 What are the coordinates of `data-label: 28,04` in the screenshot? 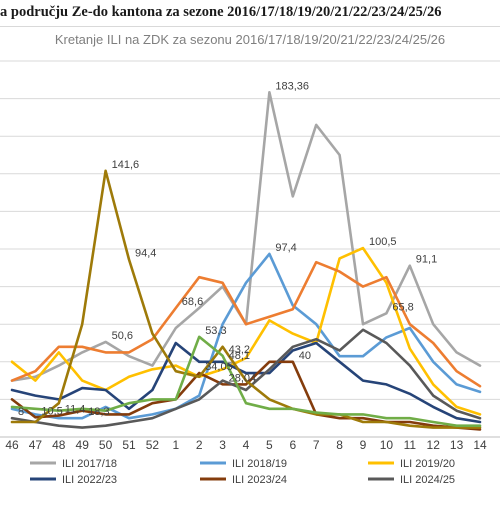 It's located at (243, 378).